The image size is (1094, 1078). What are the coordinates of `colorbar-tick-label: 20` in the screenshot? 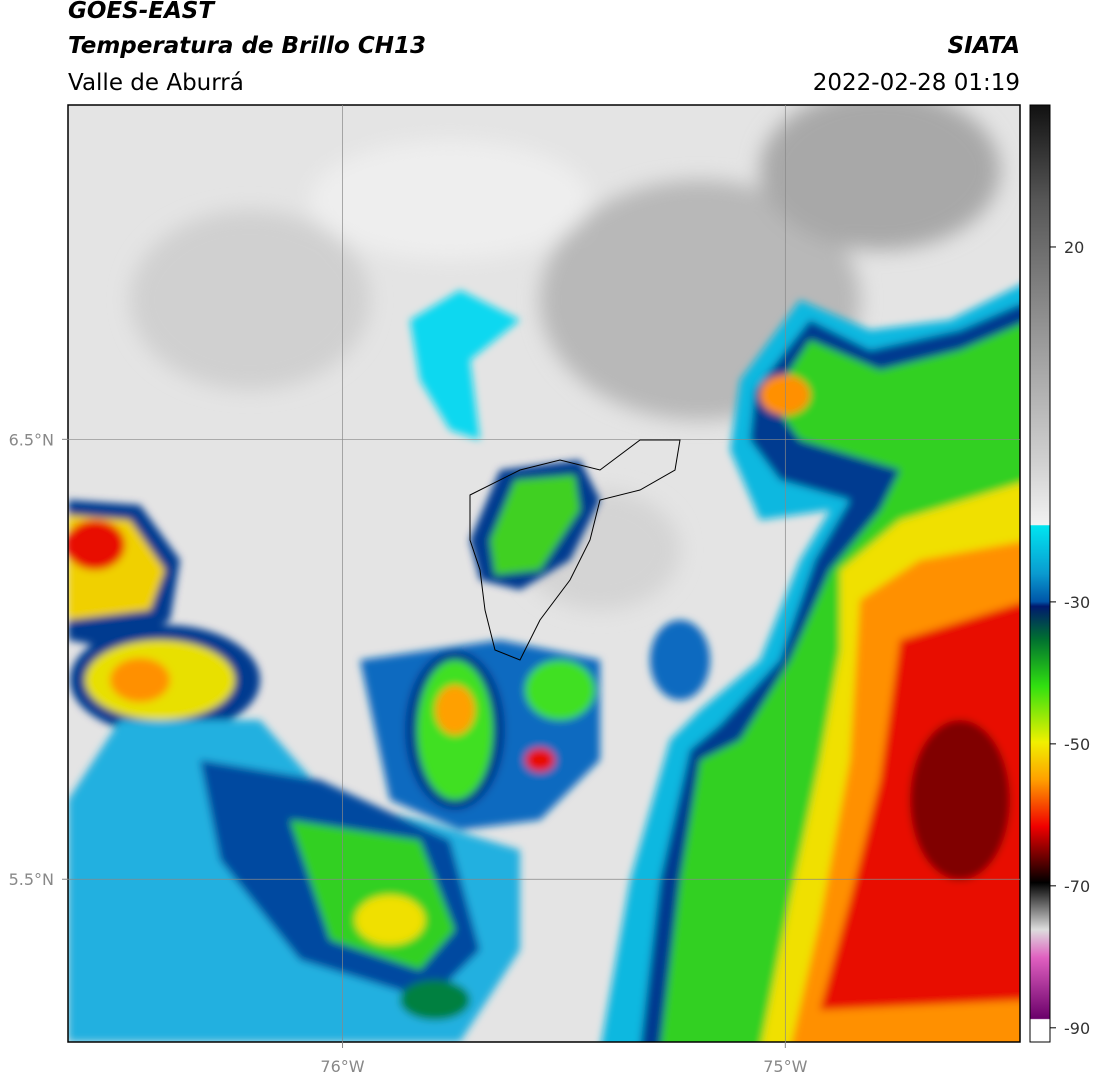 It's located at (1074, 247).